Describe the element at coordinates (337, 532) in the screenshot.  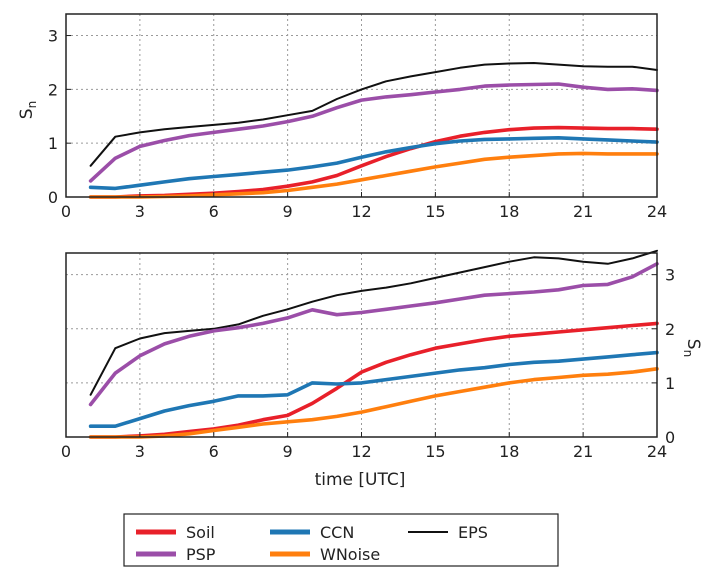
I see `legend-label-ccn: CCN` at that location.